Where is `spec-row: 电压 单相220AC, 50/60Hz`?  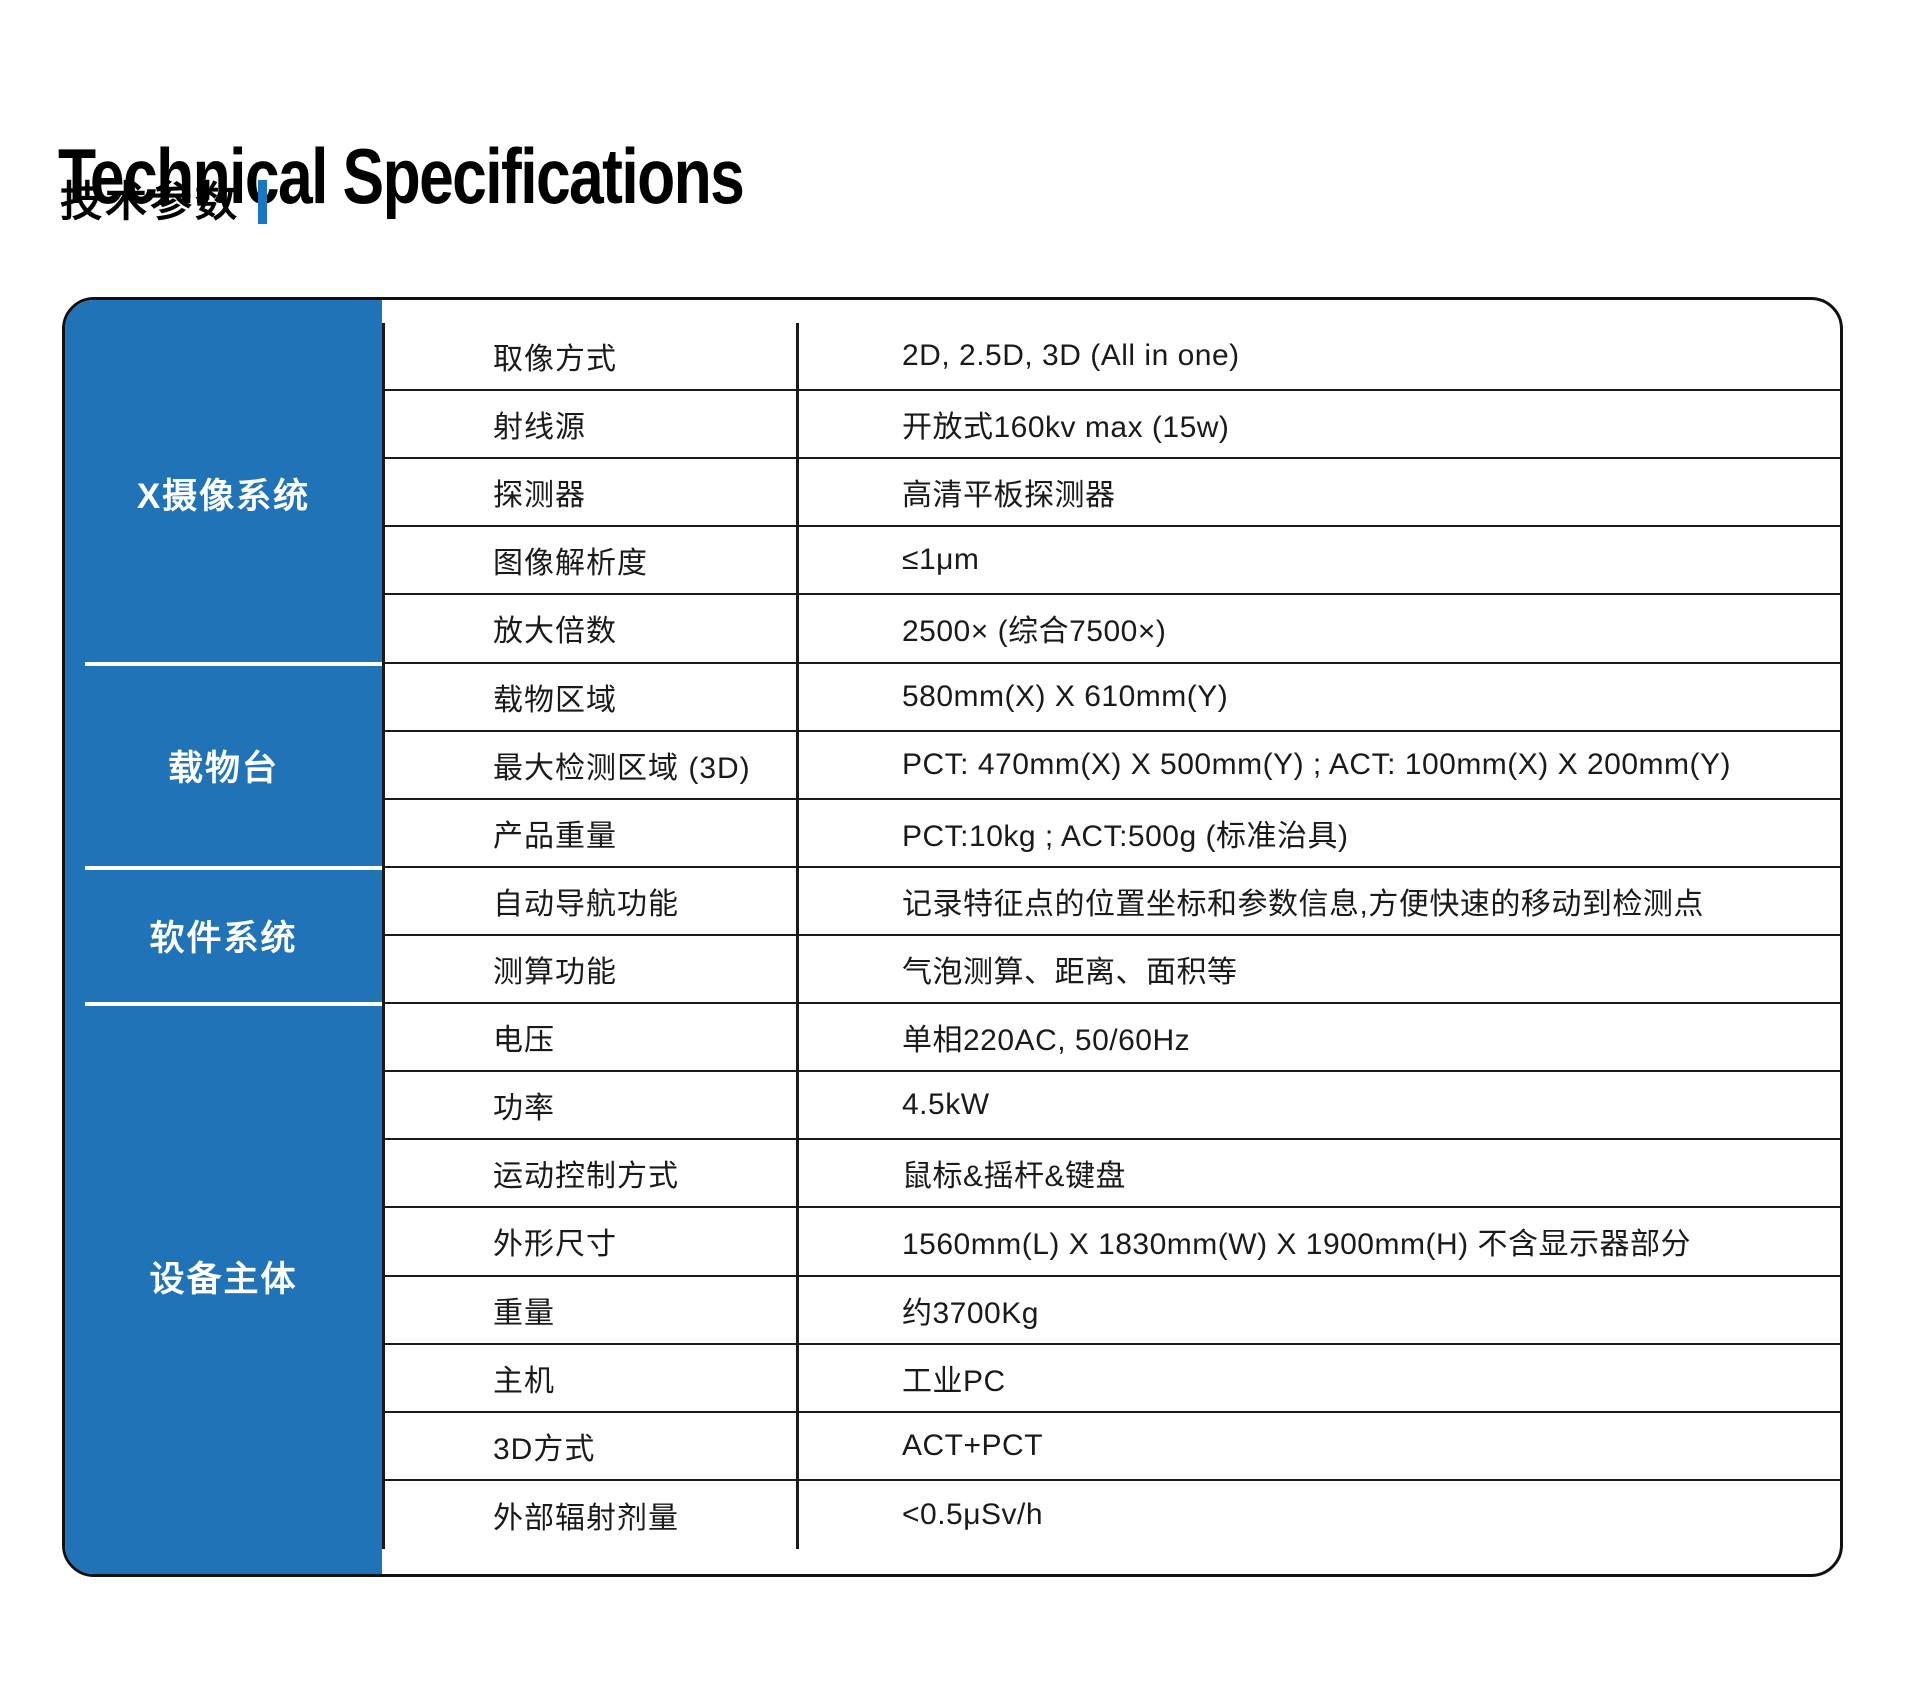
spec-row: 电压 单相220AC, 50/60Hz is located at coordinates (1112, 1038).